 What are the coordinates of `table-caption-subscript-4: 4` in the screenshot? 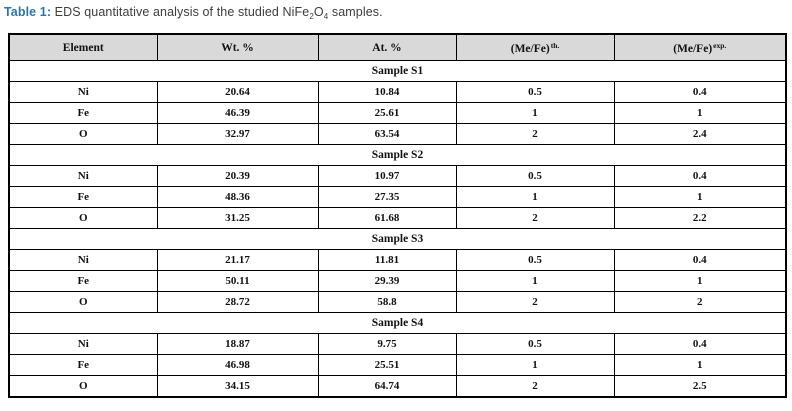 It's located at (326, 16).